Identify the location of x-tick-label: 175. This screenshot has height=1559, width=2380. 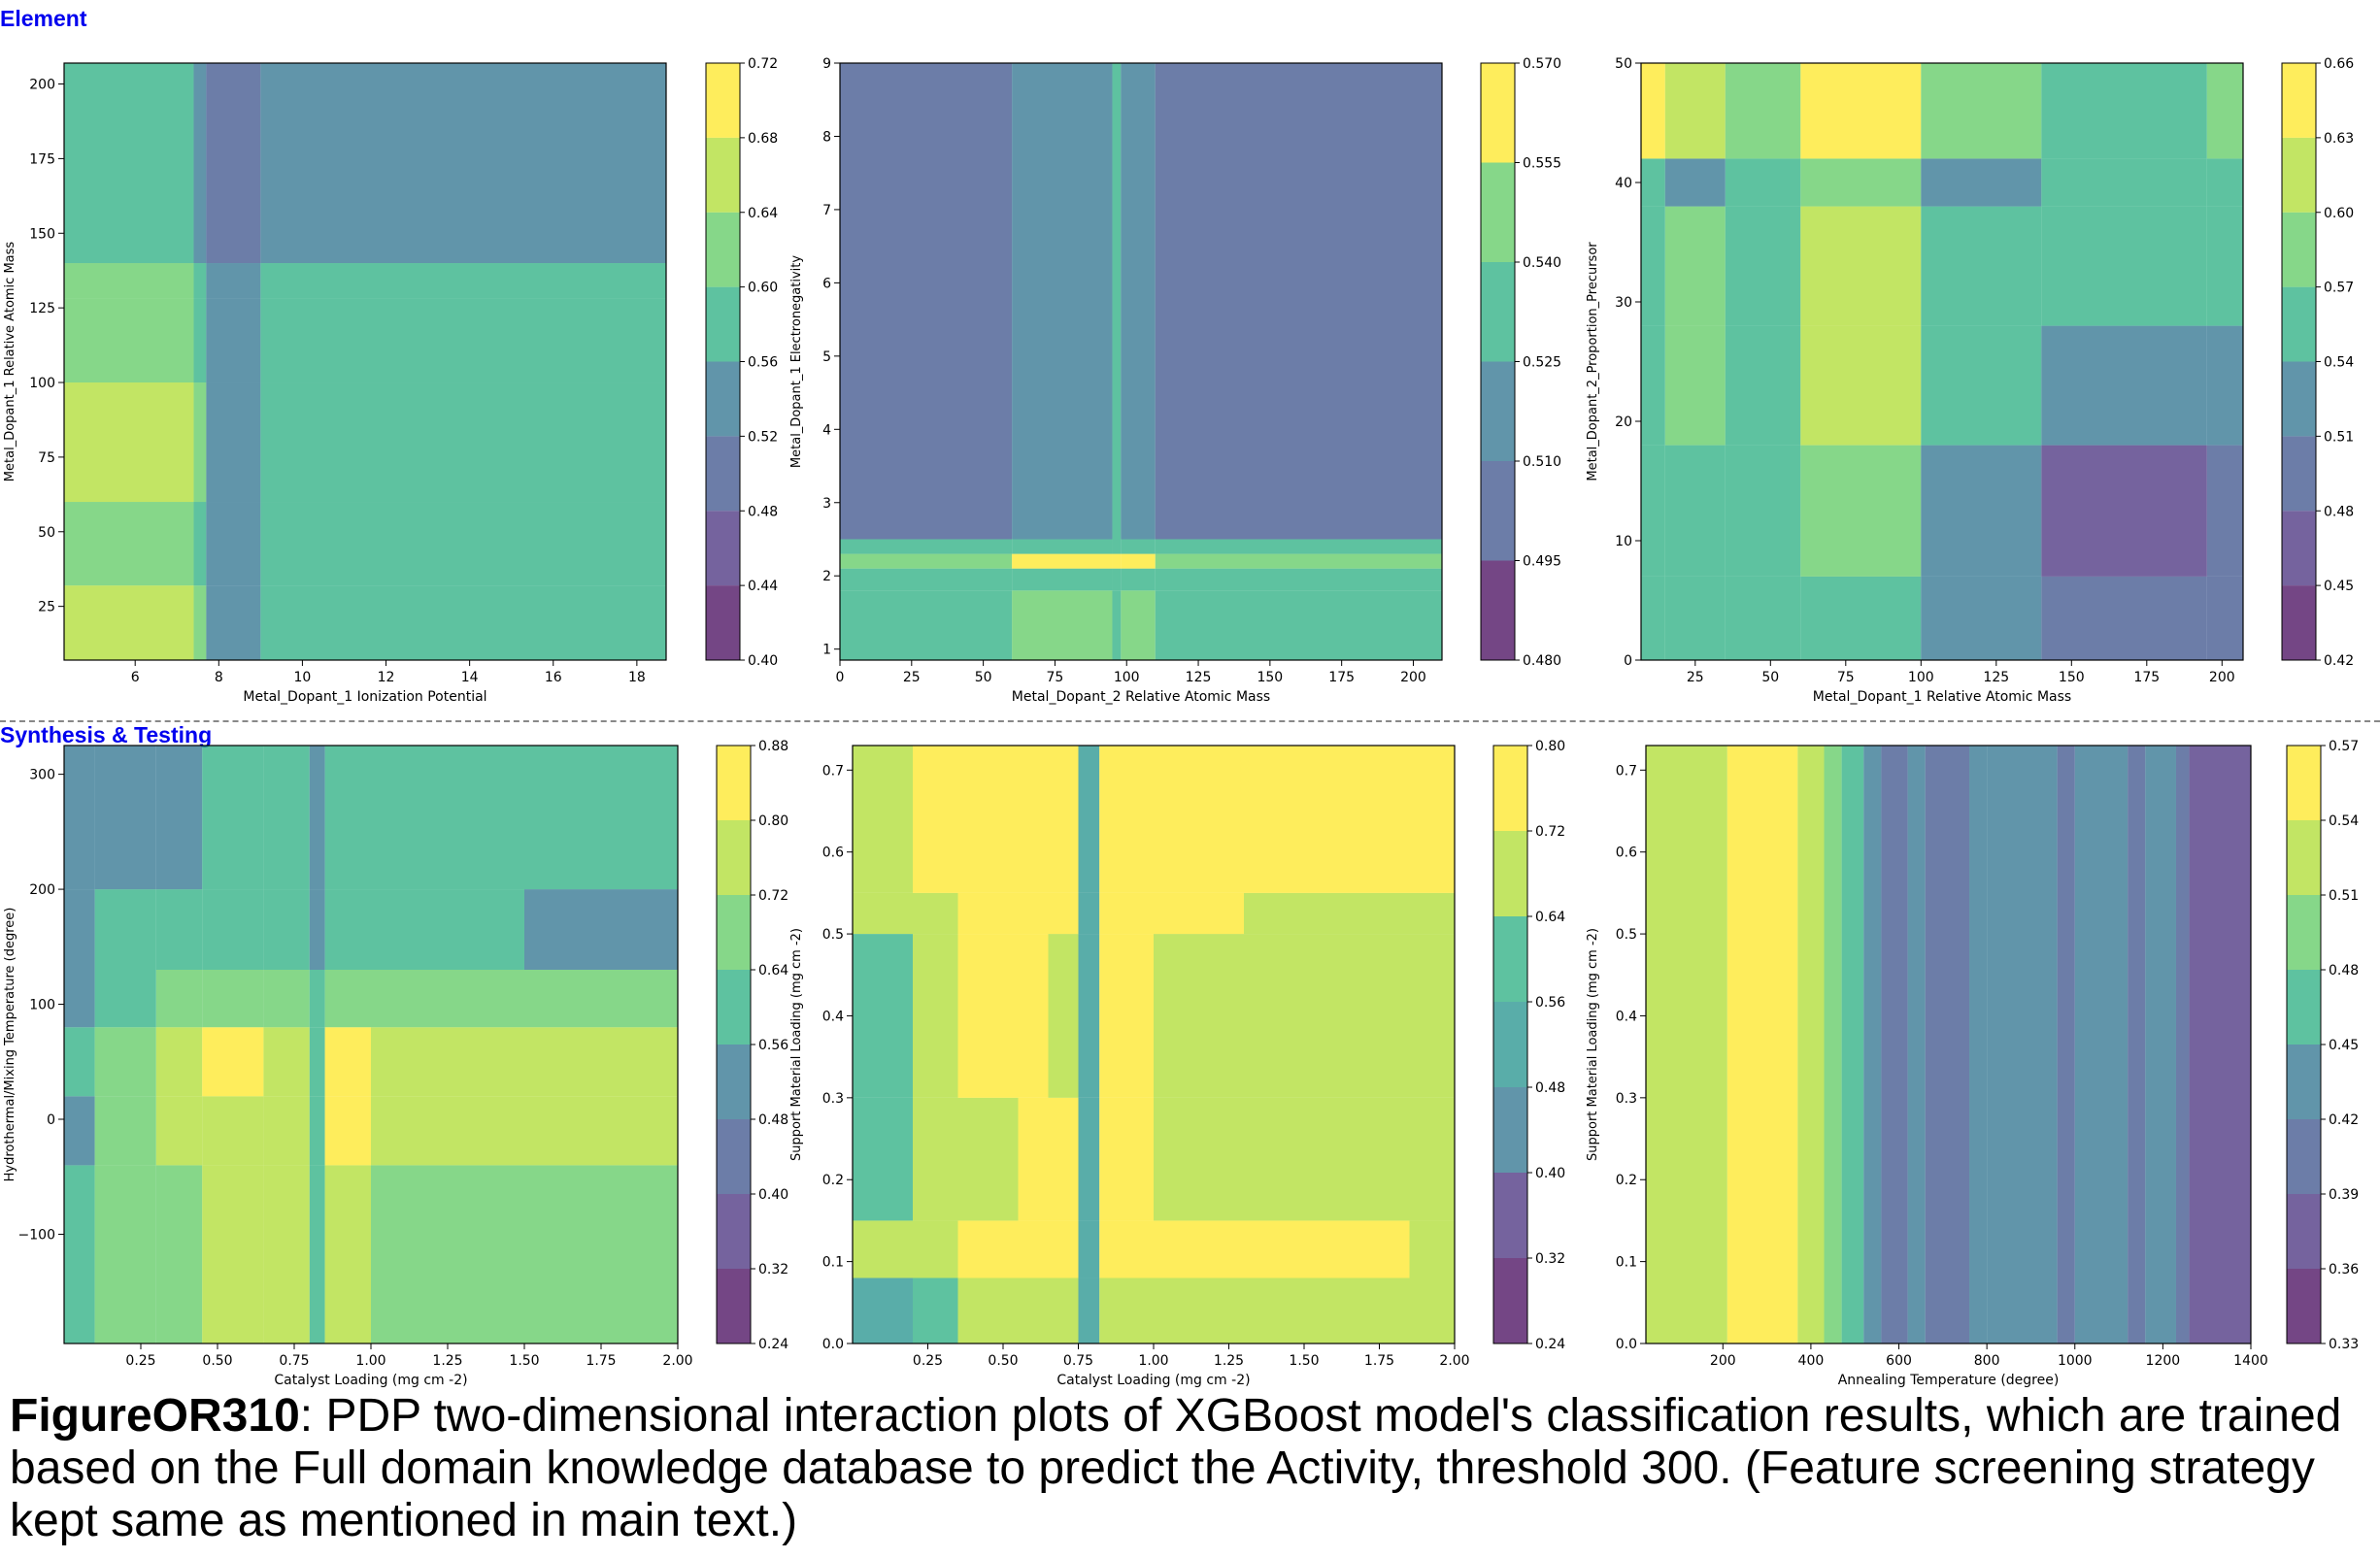
(2146, 677).